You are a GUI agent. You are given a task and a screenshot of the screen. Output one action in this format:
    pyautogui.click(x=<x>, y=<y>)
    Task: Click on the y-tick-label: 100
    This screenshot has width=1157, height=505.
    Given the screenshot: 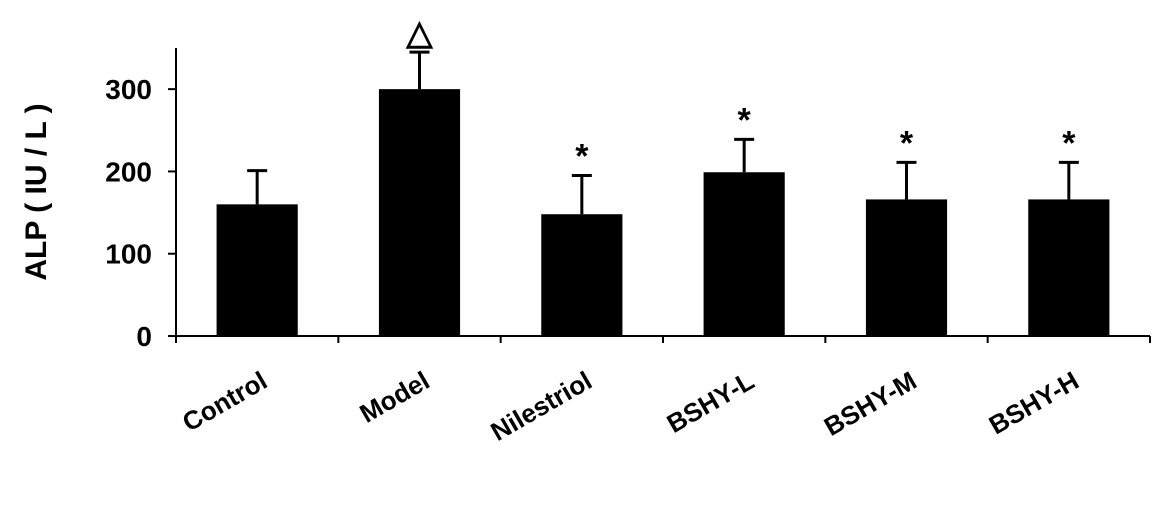 What is the action you would take?
    pyautogui.click(x=128, y=254)
    